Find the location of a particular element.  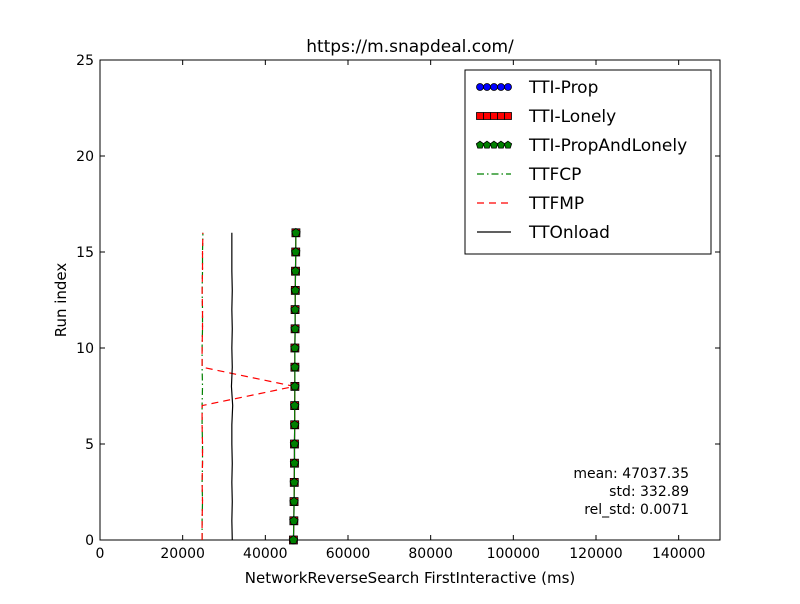

series-ttonload is located at coordinates (232, 386).